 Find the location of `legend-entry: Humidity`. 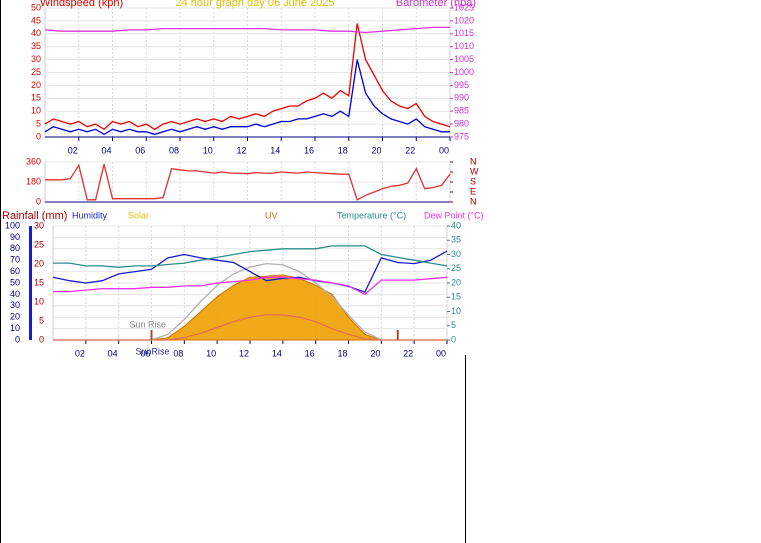

legend-entry: Humidity is located at coordinates (90, 215).